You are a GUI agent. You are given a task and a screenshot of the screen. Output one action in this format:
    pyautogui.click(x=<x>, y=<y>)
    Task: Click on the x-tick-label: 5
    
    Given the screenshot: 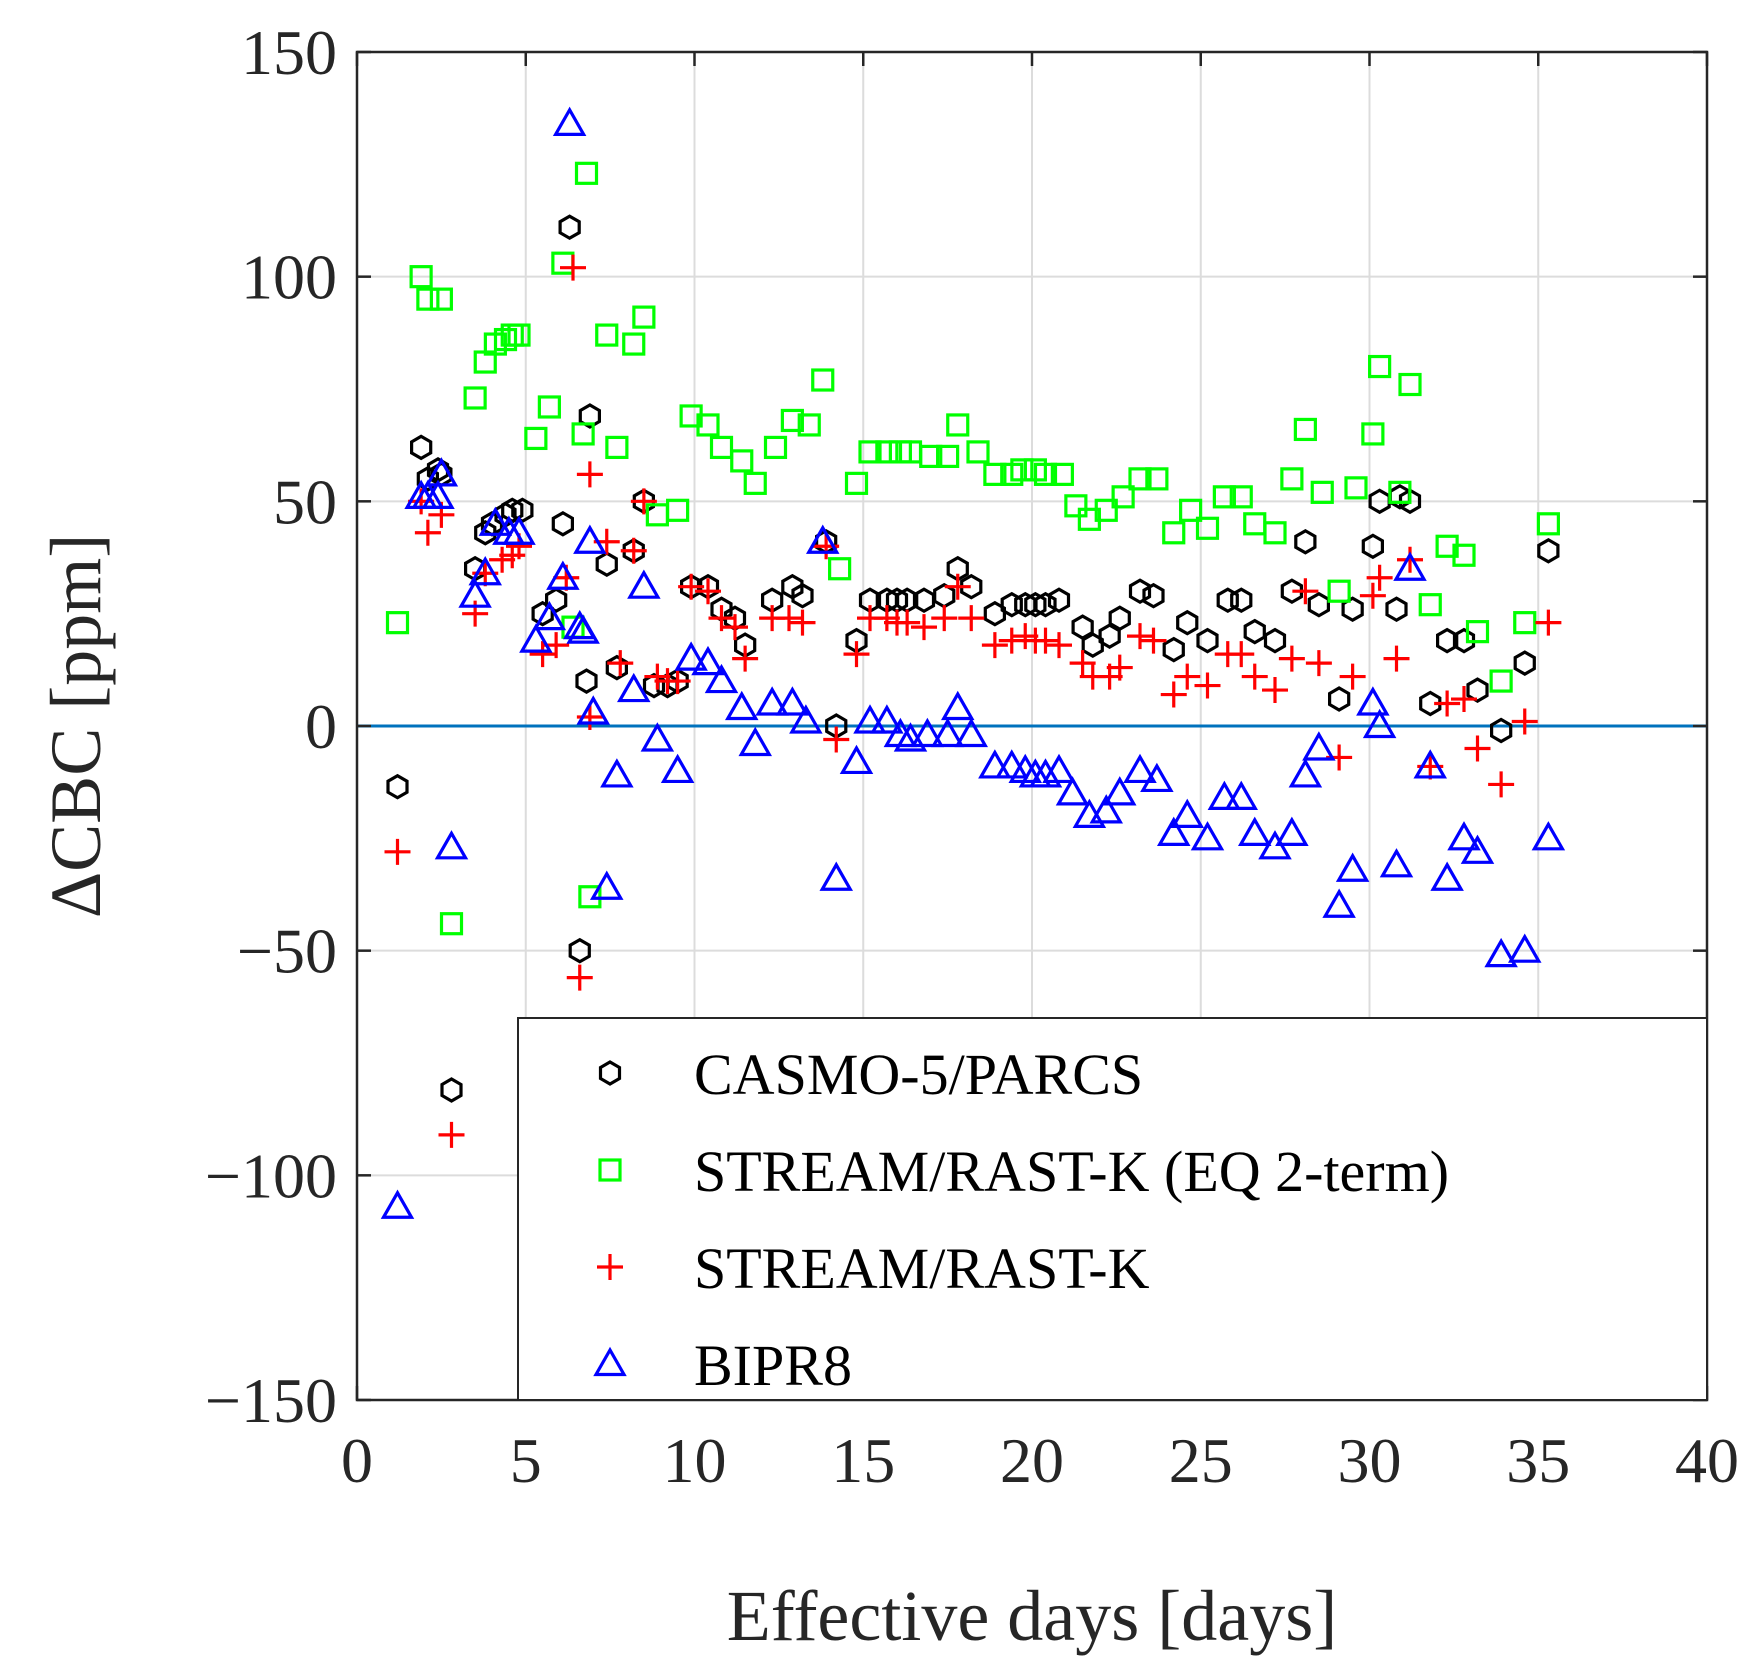 What is the action you would take?
    pyautogui.click(x=526, y=1460)
    